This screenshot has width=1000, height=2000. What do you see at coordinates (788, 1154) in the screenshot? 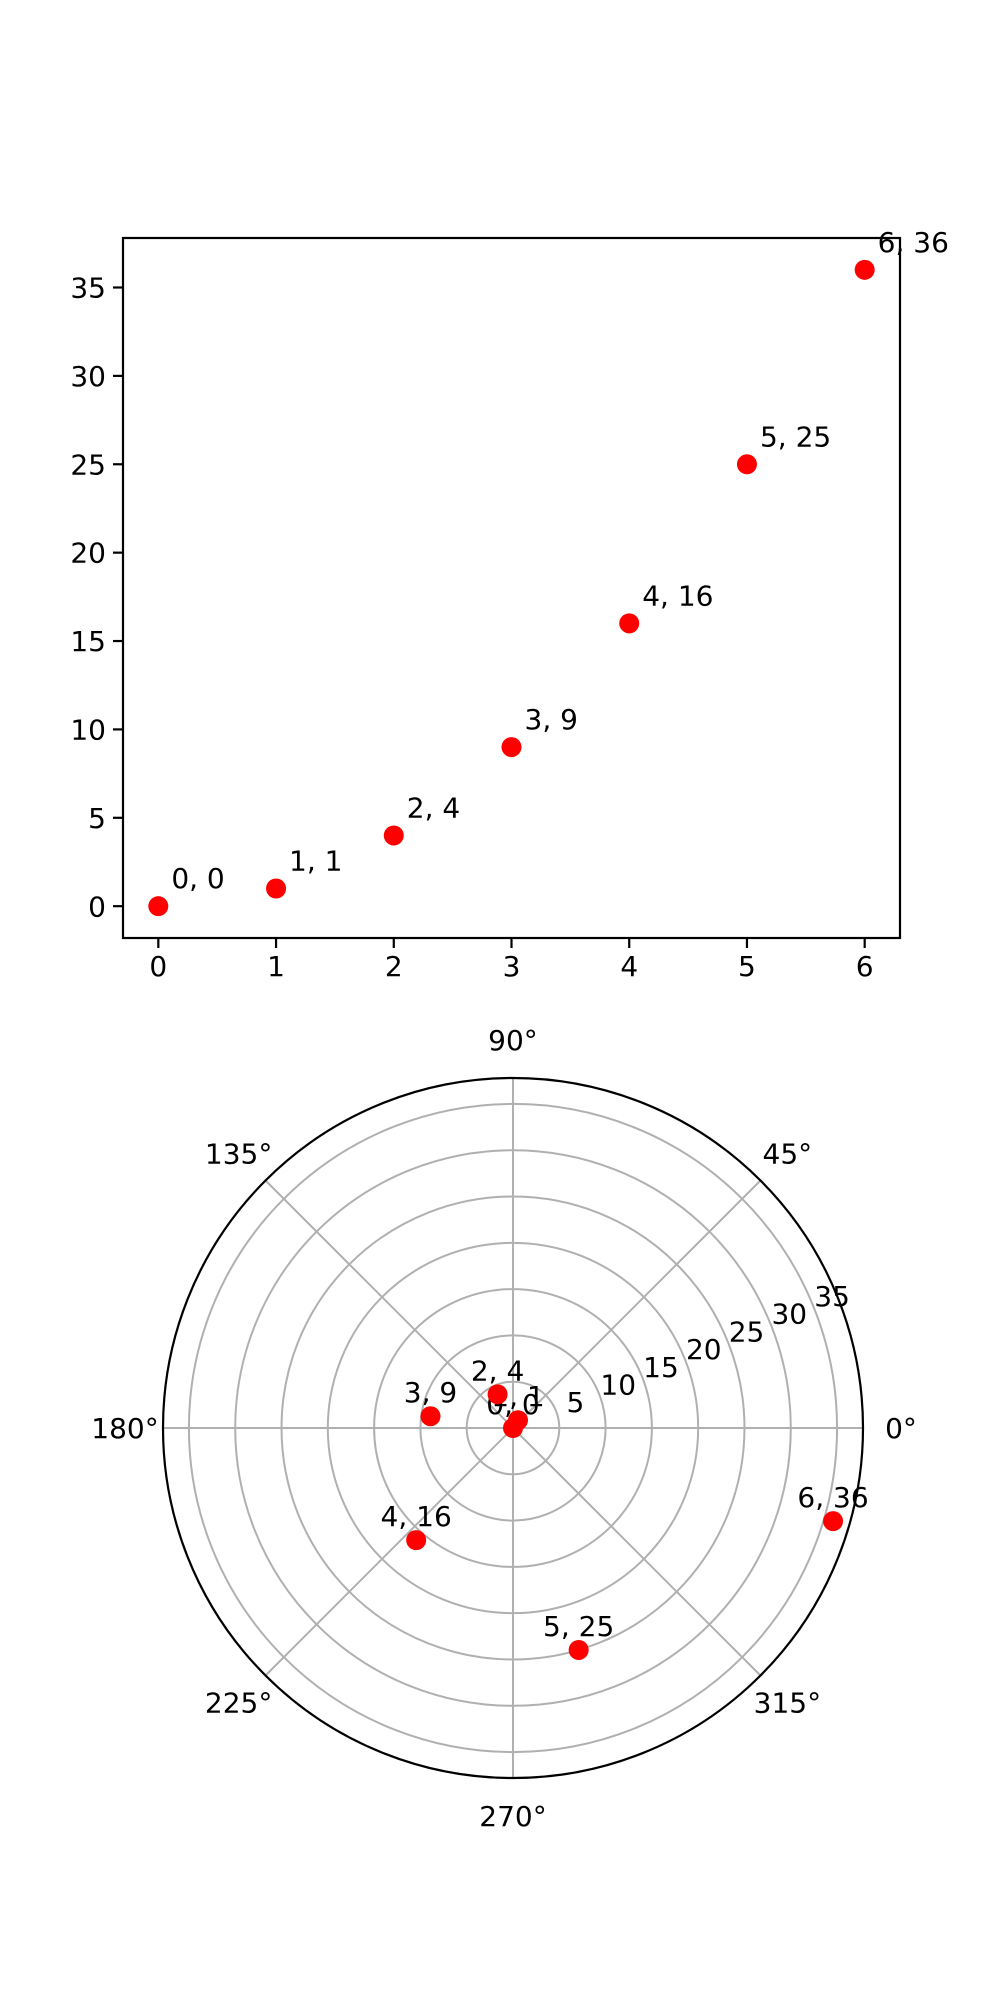
I see `angular-tick-label: 45°` at bounding box center [788, 1154].